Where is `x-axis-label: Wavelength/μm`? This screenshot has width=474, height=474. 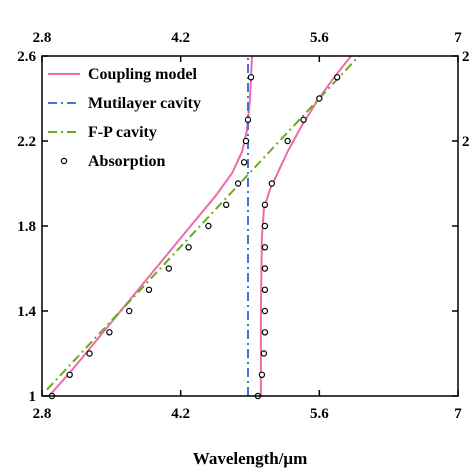
x-axis-label: Wavelength/μm is located at coordinates (250, 458).